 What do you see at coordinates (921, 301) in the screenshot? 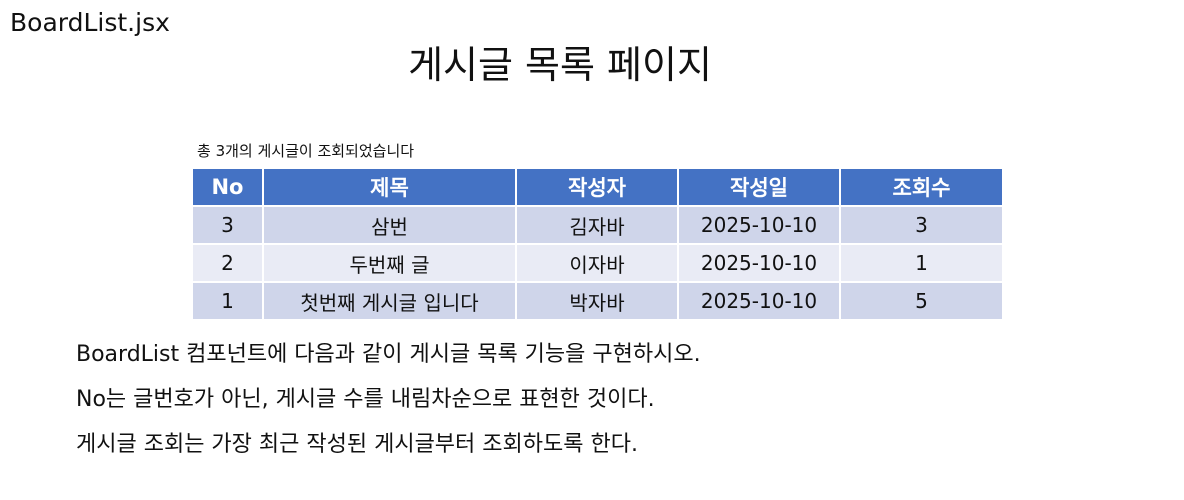
I see `cell-views: 5` at bounding box center [921, 301].